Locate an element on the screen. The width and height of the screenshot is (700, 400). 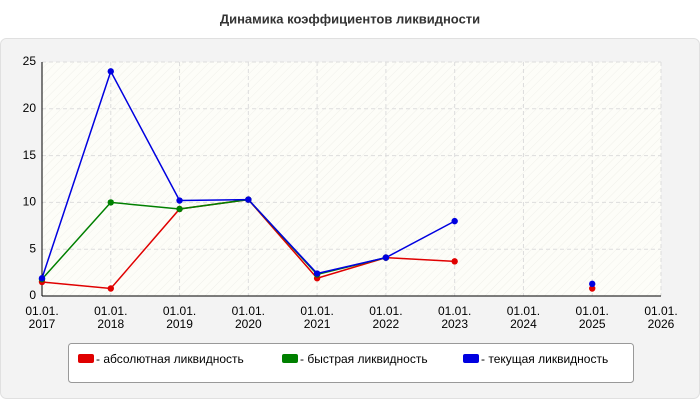
y-tick-label: 5 is located at coordinates (32, 248).